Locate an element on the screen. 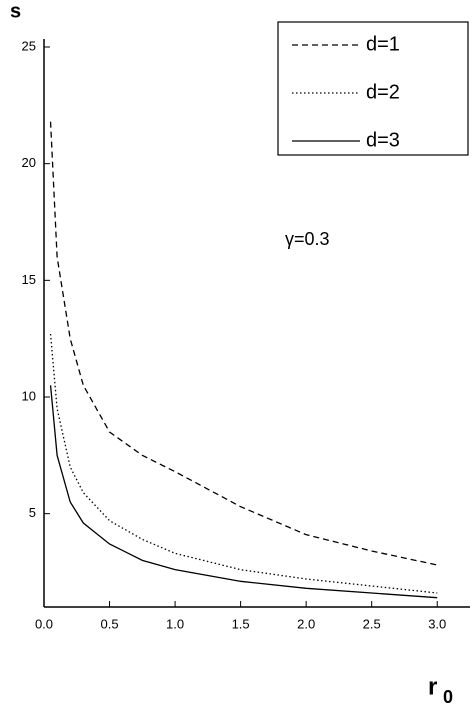 Image resolution: width=474 pixels, height=709 pixels. legend-label: d=2 is located at coordinates (383, 92).